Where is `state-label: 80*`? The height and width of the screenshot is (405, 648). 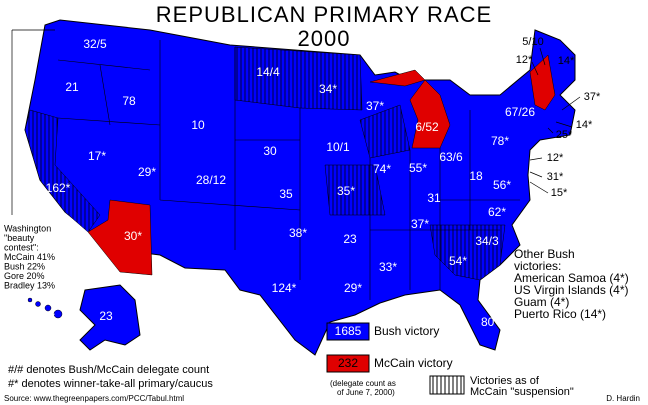 state-label: 80* is located at coordinates (490, 322).